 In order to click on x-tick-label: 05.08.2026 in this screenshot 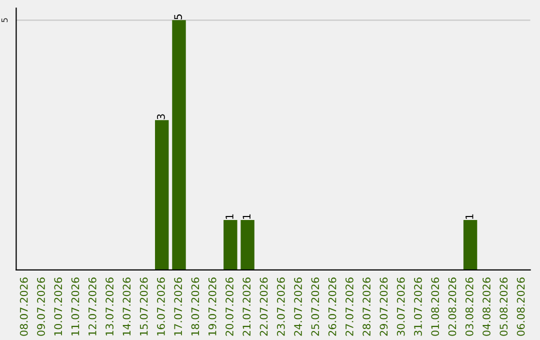, I will do `click(504, 307)`.